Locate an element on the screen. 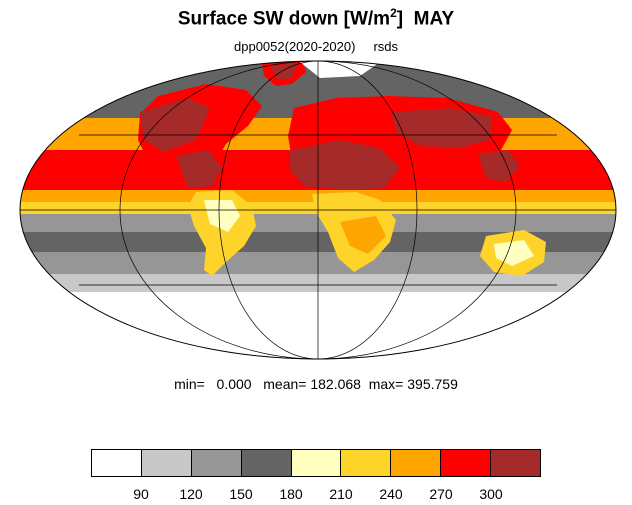 The image size is (632, 505). color-bar-tick-label: 240 is located at coordinates (391, 494).